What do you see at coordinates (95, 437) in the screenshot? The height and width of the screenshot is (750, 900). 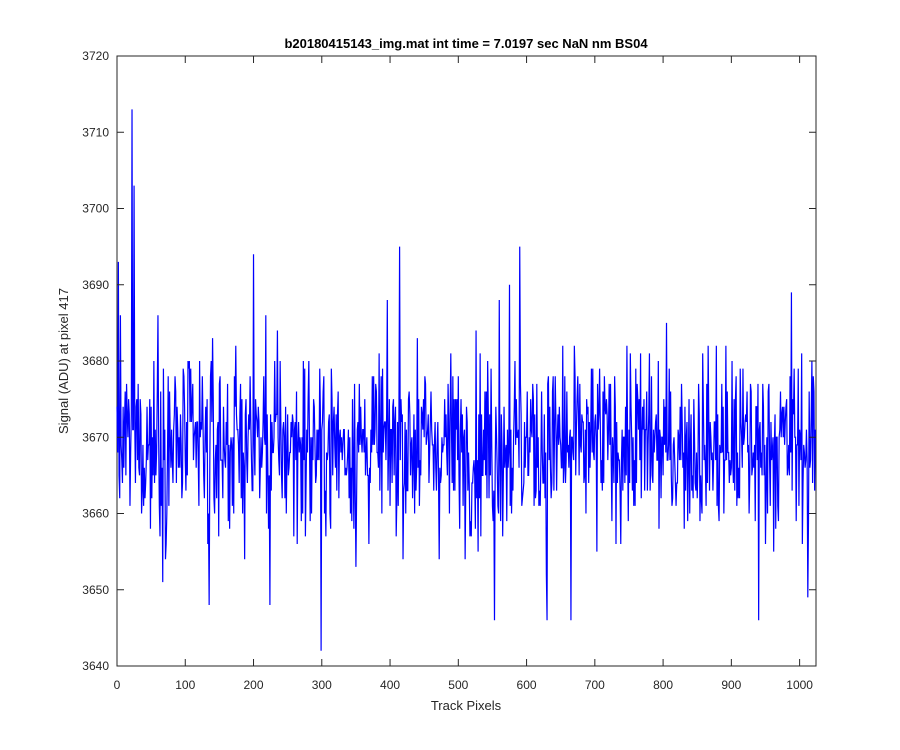 I see `y-tick-label: 3670` at bounding box center [95, 437].